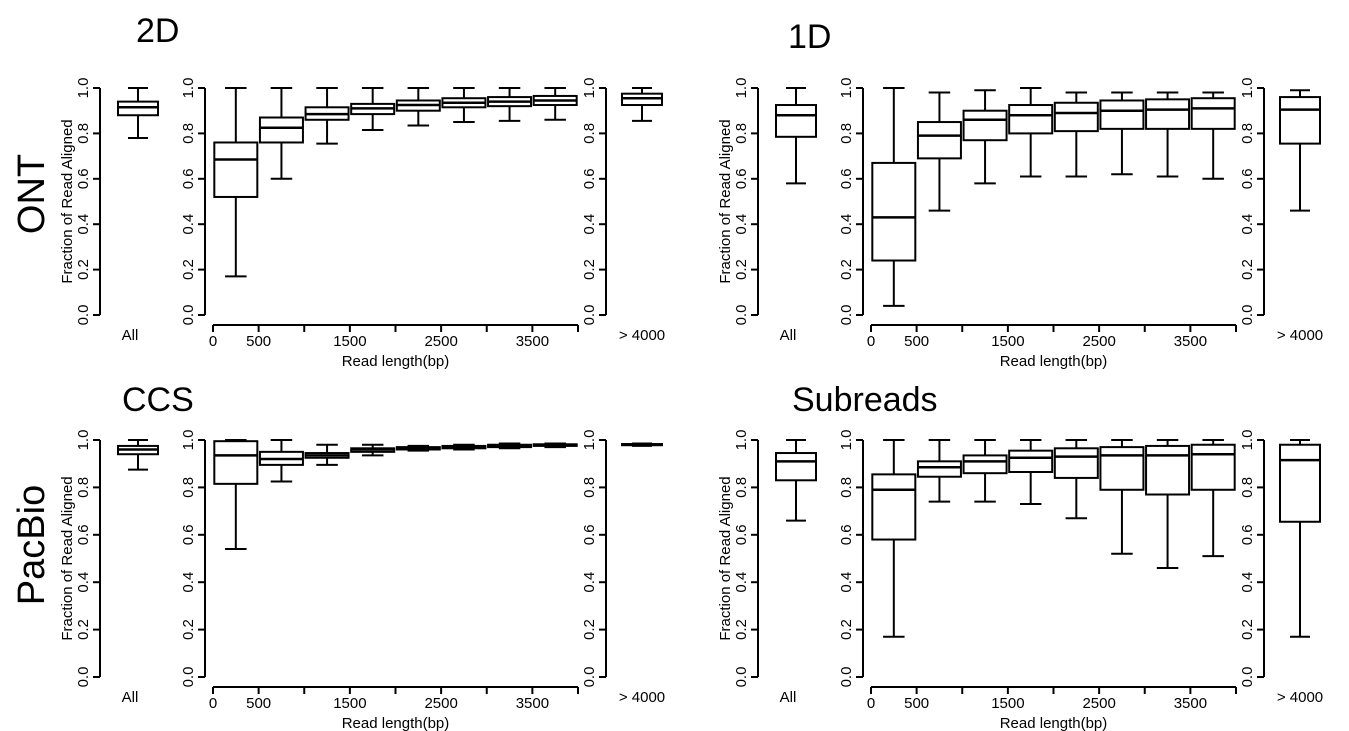  Describe the element at coordinates (157, 31) in the screenshot. I see `panel-title-2d: 2D` at that location.